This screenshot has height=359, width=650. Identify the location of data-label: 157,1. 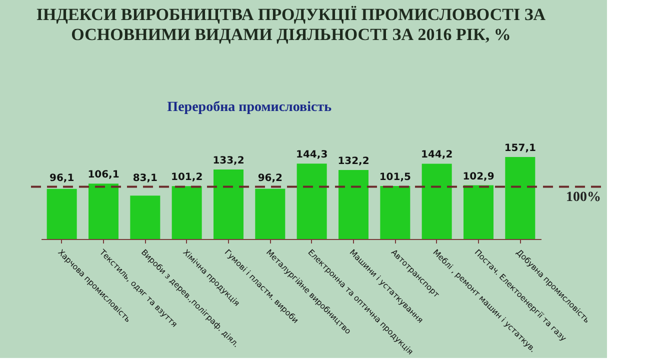
(520, 148).